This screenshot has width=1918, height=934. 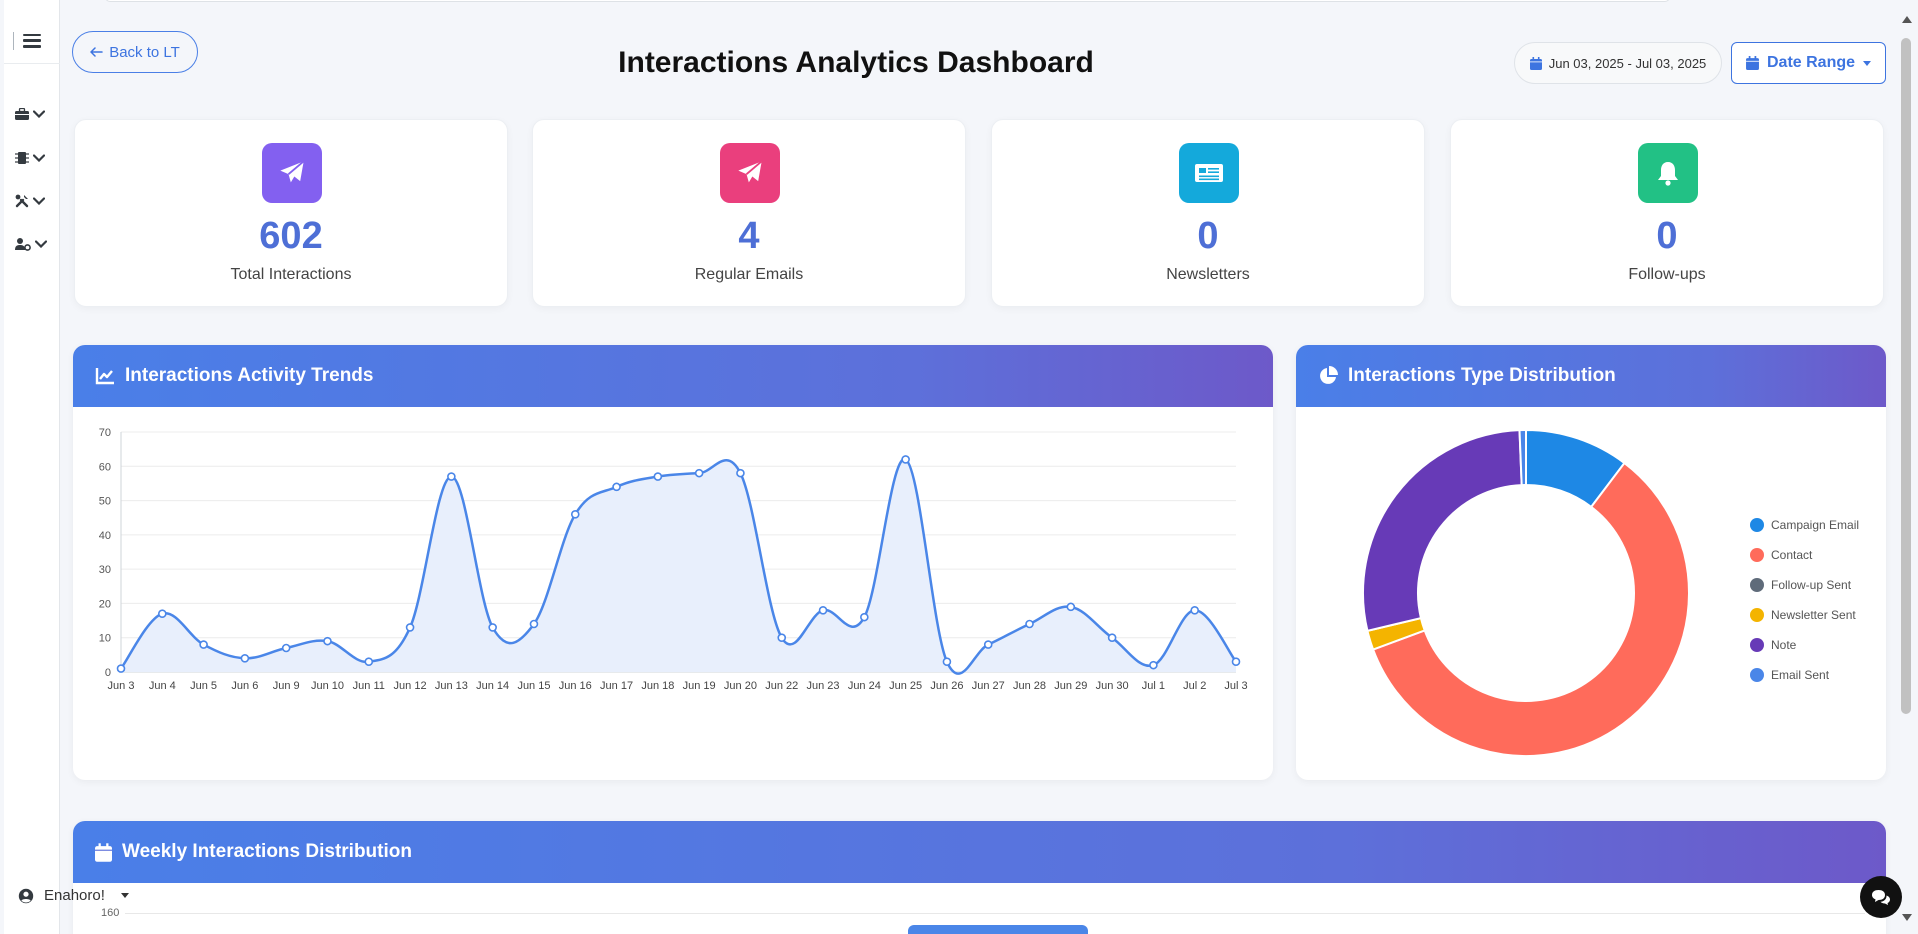 I want to click on x-tick-label: Jun 27, so click(x=988, y=686).